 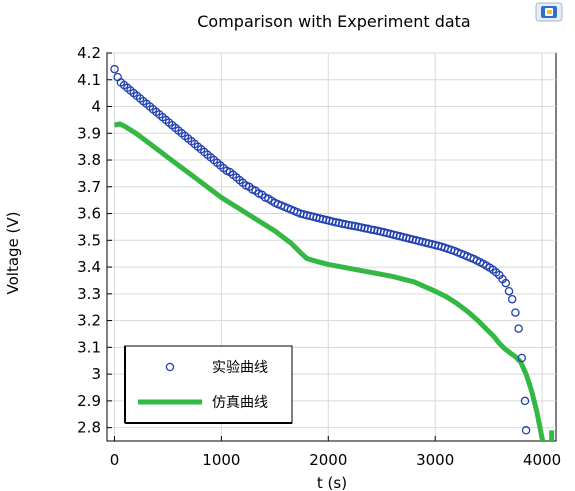 I want to click on y-tick-label: 3.3, so click(x=89, y=294).